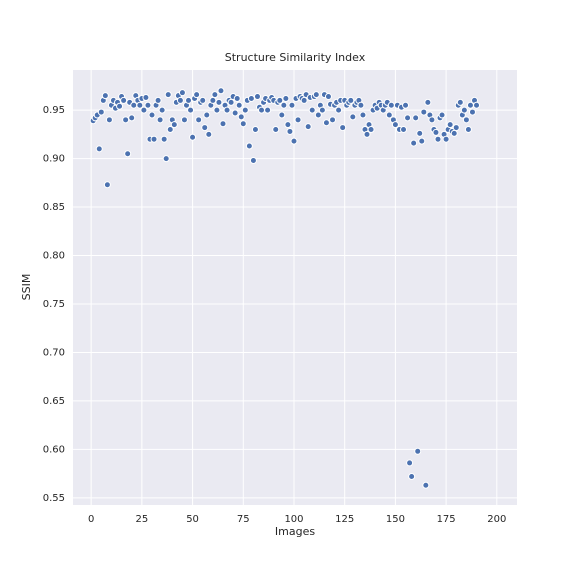  Describe the element at coordinates (26, 287) in the screenshot. I see `y-axis-label: SSIM` at that location.